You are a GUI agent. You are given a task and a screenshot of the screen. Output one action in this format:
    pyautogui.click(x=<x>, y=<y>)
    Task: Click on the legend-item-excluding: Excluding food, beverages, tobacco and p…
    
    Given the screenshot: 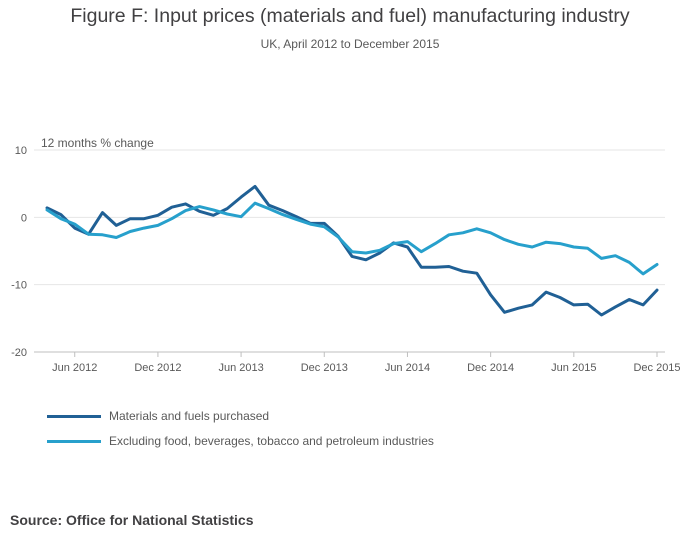 What is the action you would take?
    pyautogui.click(x=240, y=441)
    